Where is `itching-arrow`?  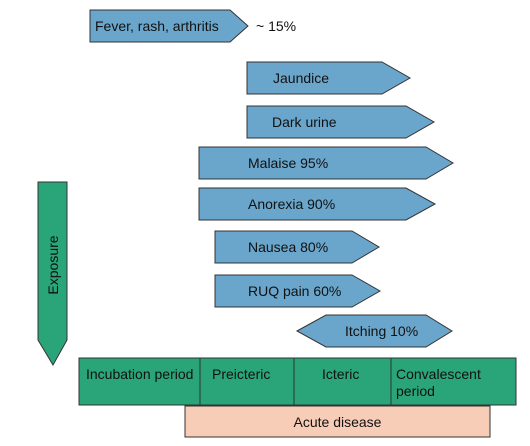 itching-arrow is located at coordinates (374, 331).